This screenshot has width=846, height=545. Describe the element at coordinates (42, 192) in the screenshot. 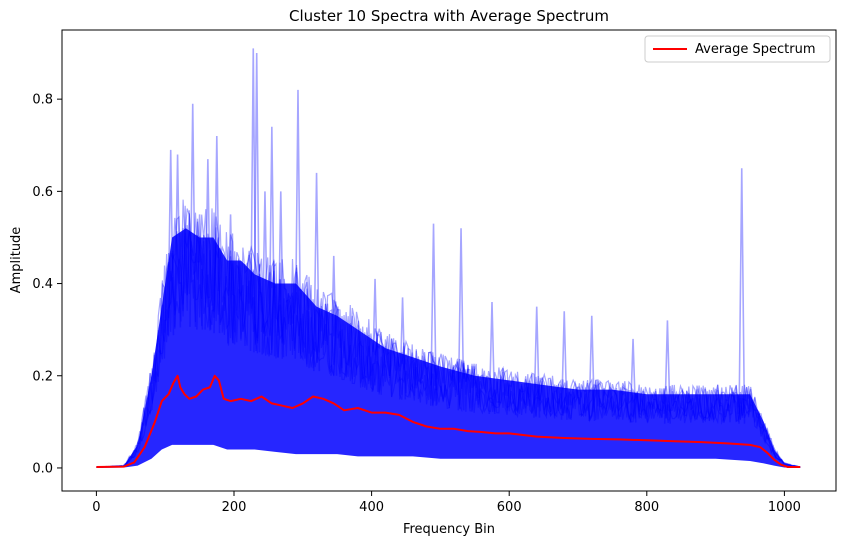

I see `y-tick-label: 0.6` at that location.